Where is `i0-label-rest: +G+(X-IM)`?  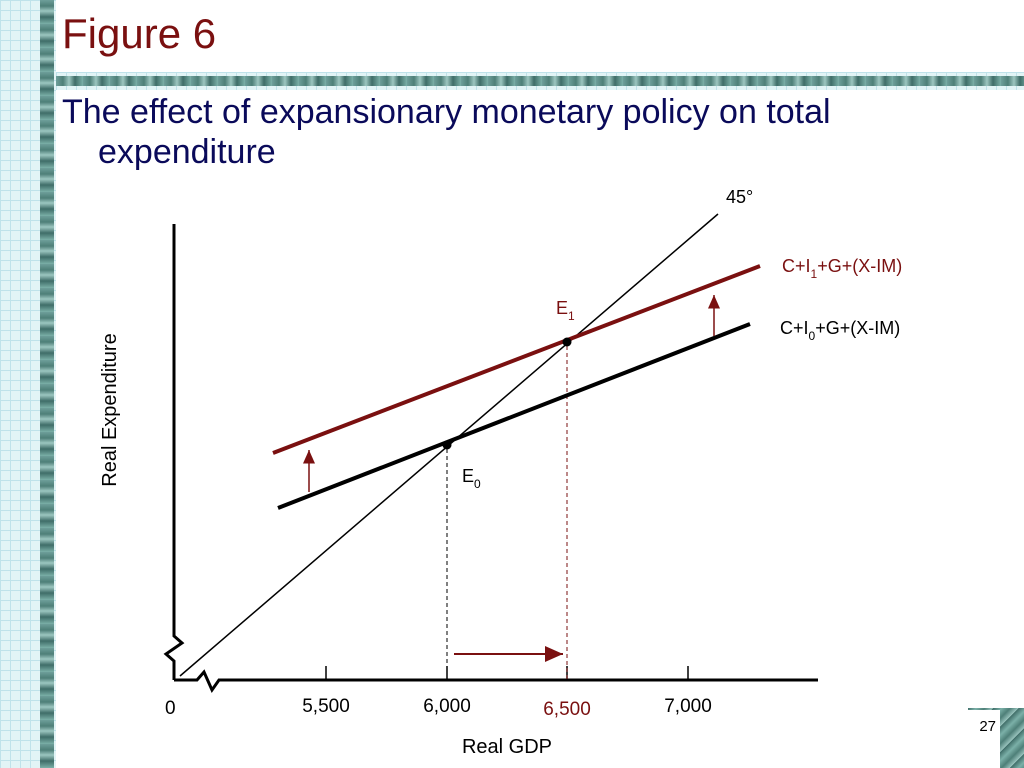
i0-label-rest: +G+(X-IM) is located at coordinates (857, 328).